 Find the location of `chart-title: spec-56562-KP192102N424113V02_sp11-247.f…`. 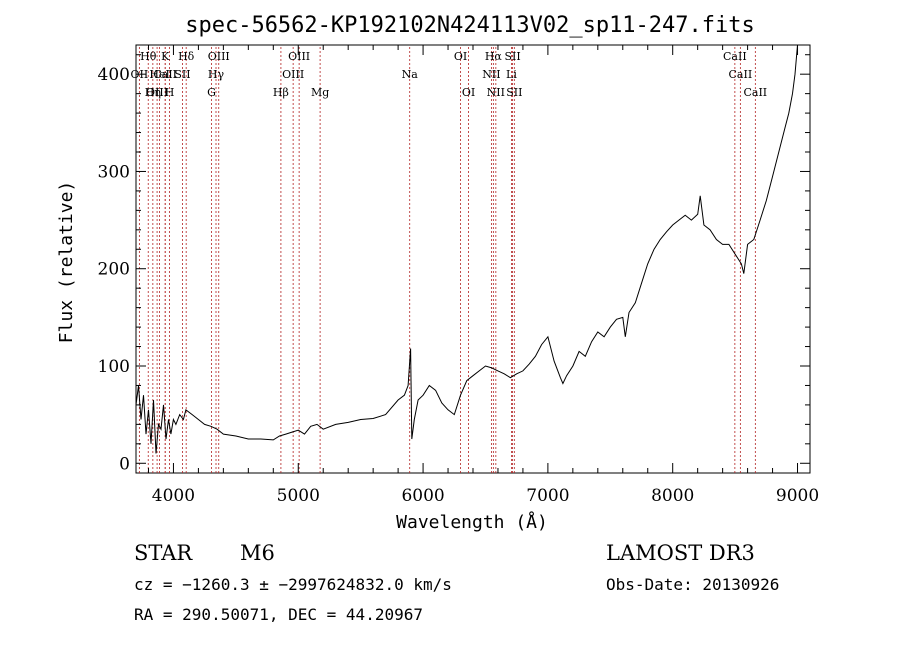

chart-title: spec-56562-KP192102N424113V02_sp11-247.f… is located at coordinates (470, 25).